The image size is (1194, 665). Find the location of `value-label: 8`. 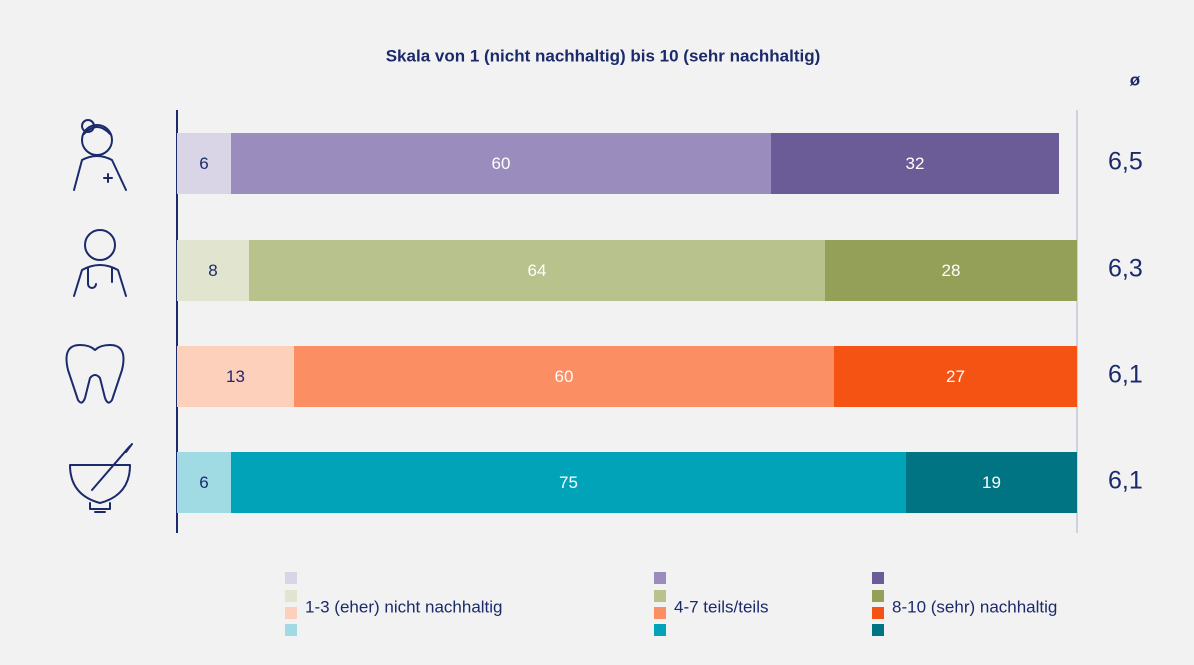

value-label: 8 is located at coordinates (212, 270).